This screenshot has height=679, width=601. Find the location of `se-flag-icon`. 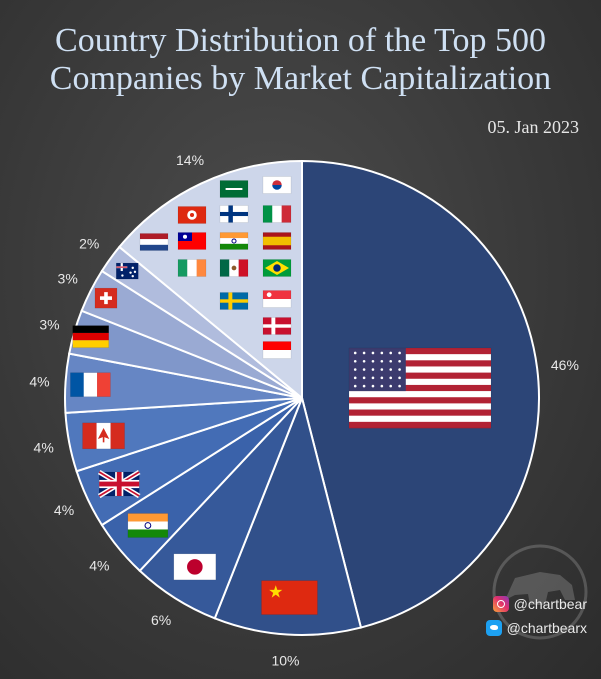

se-flag-icon is located at coordinates (234, 301).